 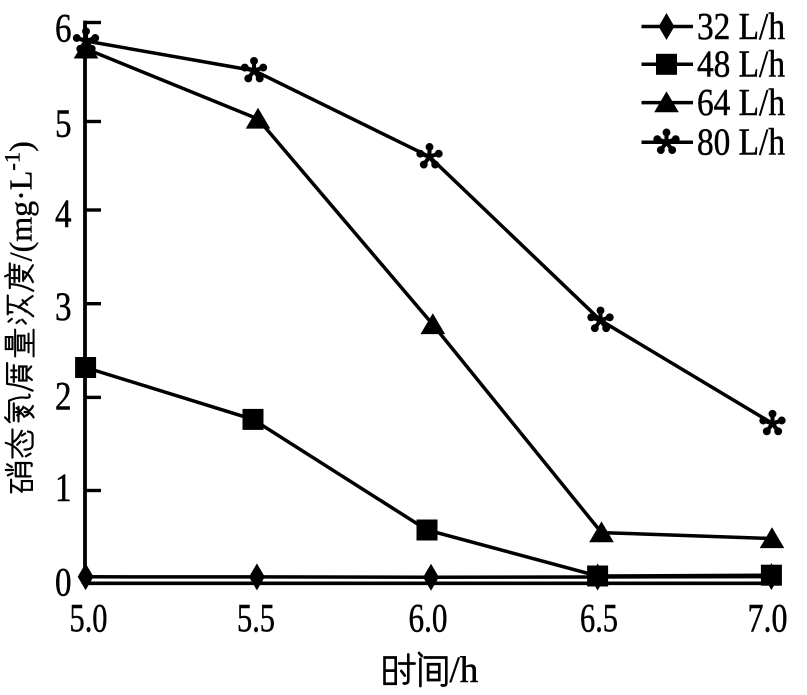 I want to click on svg-text: 5.0, so click(x=89, y=618).